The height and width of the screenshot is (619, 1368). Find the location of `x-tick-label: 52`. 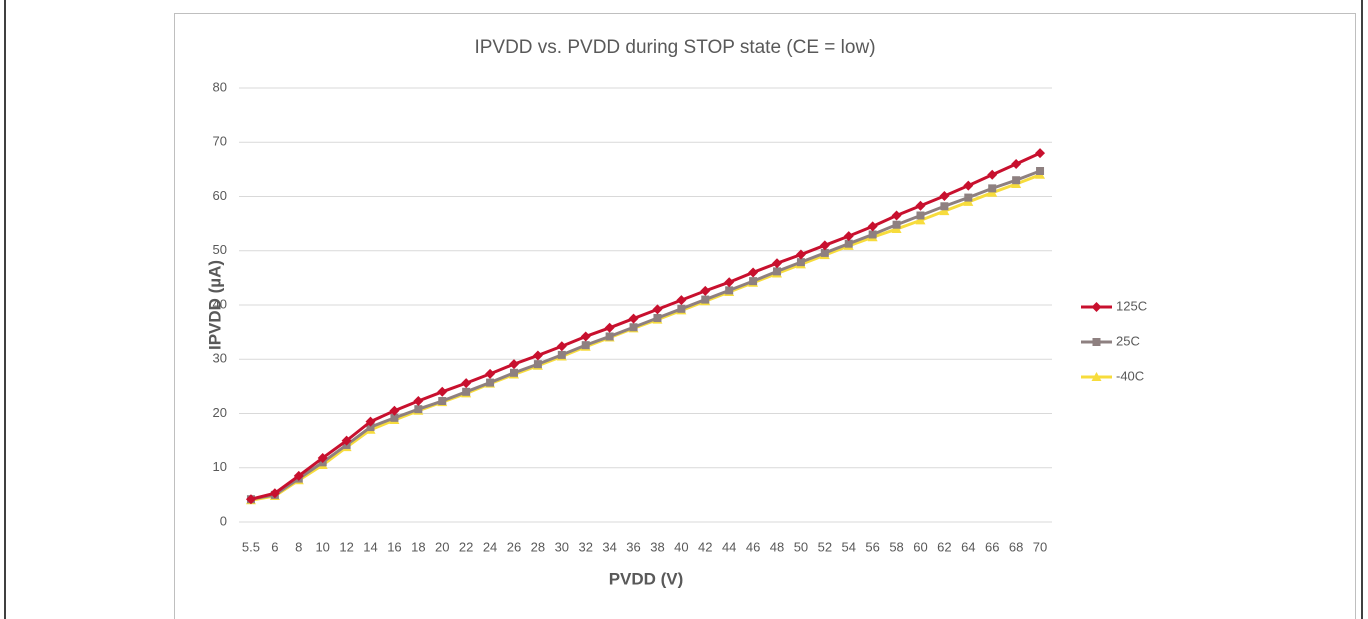

x-tick-label: 52 is located at coordinates (825, 546).